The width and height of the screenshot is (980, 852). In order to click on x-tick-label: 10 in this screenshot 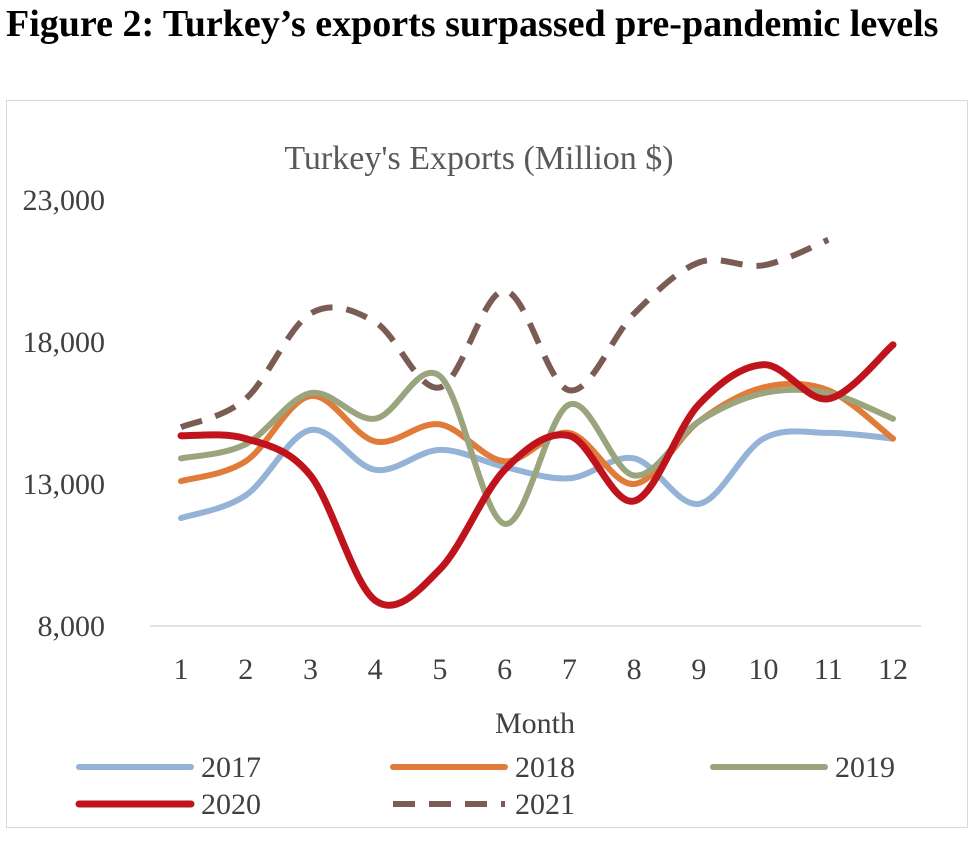, I will do `click(764, 669)`.